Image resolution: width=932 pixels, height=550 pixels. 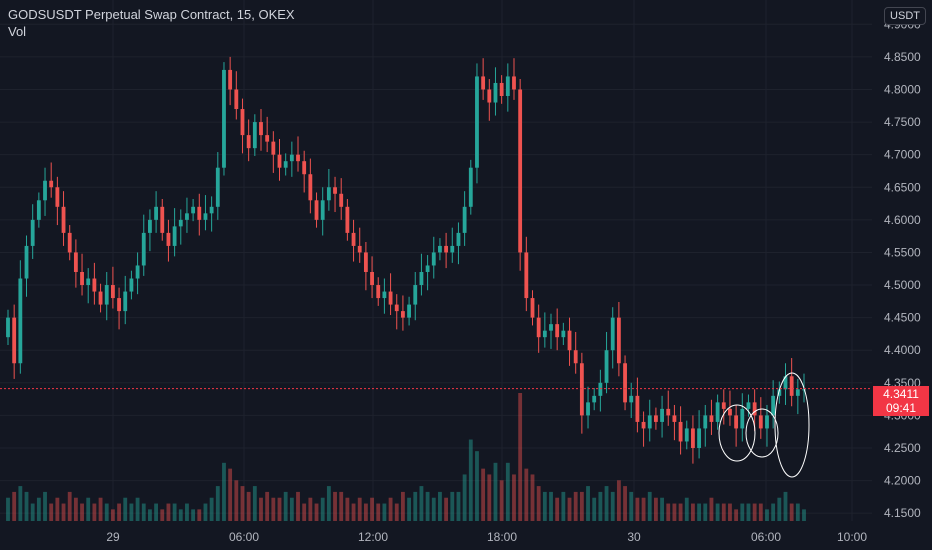 I want to click on bar-countdown: 09:41, so click(x=901, y=408).